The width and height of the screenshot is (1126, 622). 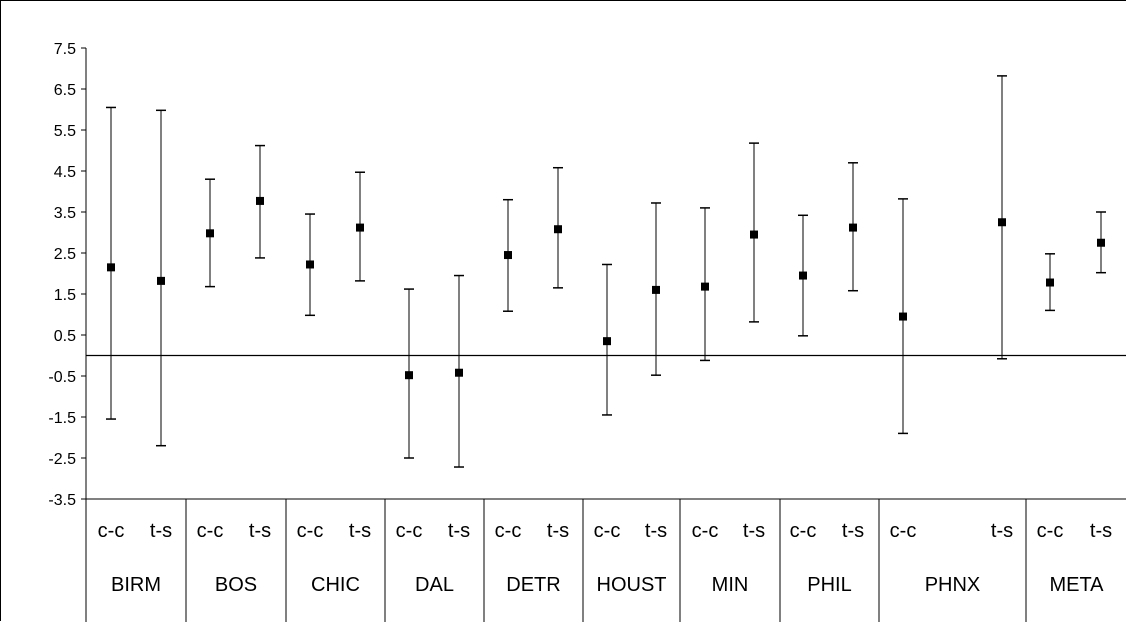 What do you see at coordinates (829, 585) in the screenshot?
I see `category-label: PHIL` at bounding box center [829, 585].